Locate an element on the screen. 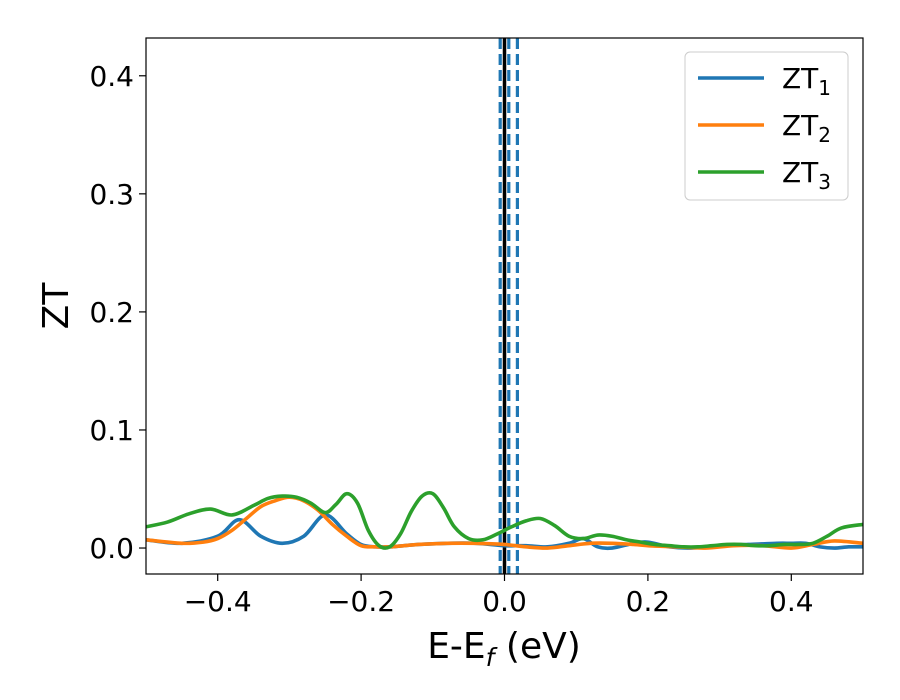  y-tick-label: 0.4 is located at coordinates (111, 76).